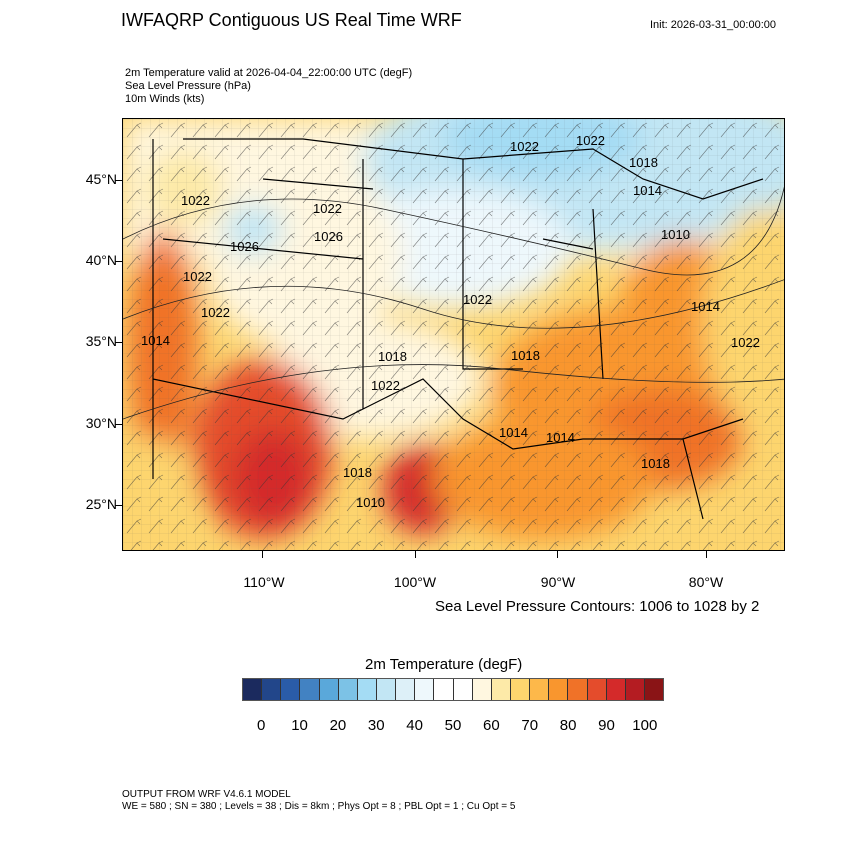  I want to click on lat-label: 30°N, so click(101, 423).